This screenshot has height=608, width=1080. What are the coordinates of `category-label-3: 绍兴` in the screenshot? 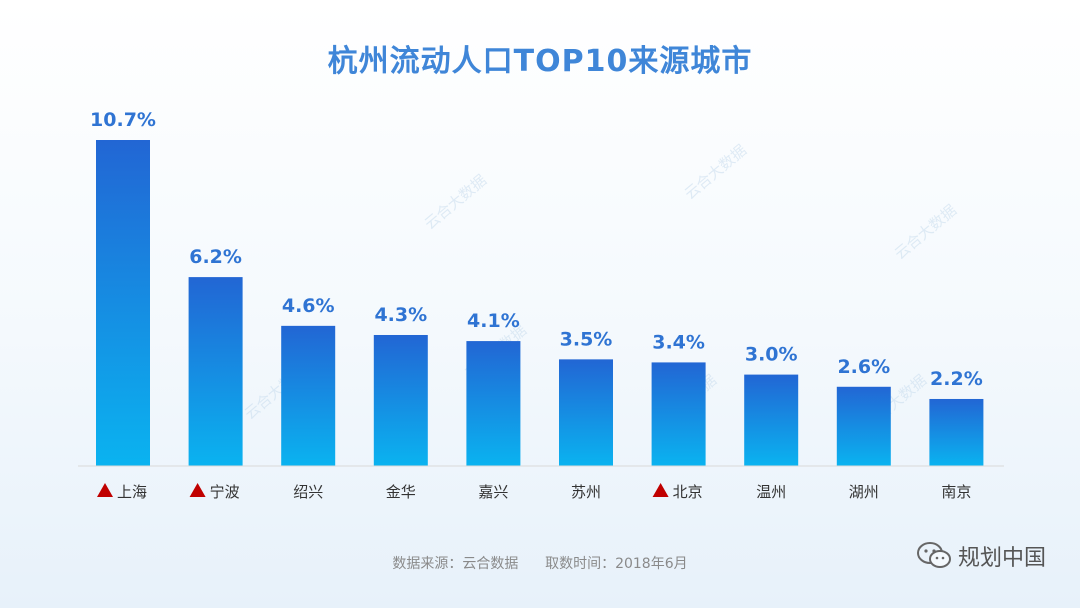 It's located at (308, 492).